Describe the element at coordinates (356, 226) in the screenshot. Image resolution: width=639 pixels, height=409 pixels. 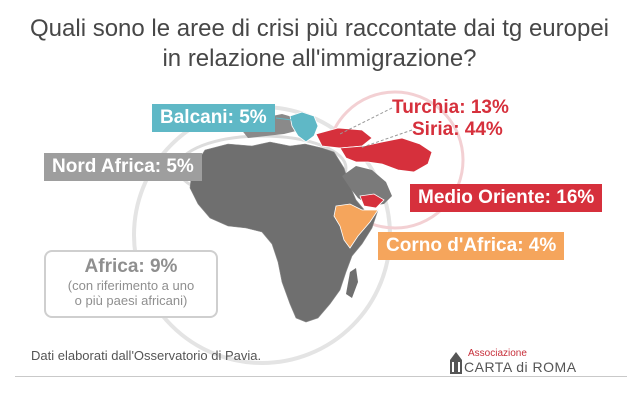
I see `horn-of-africa-shape` at that location.